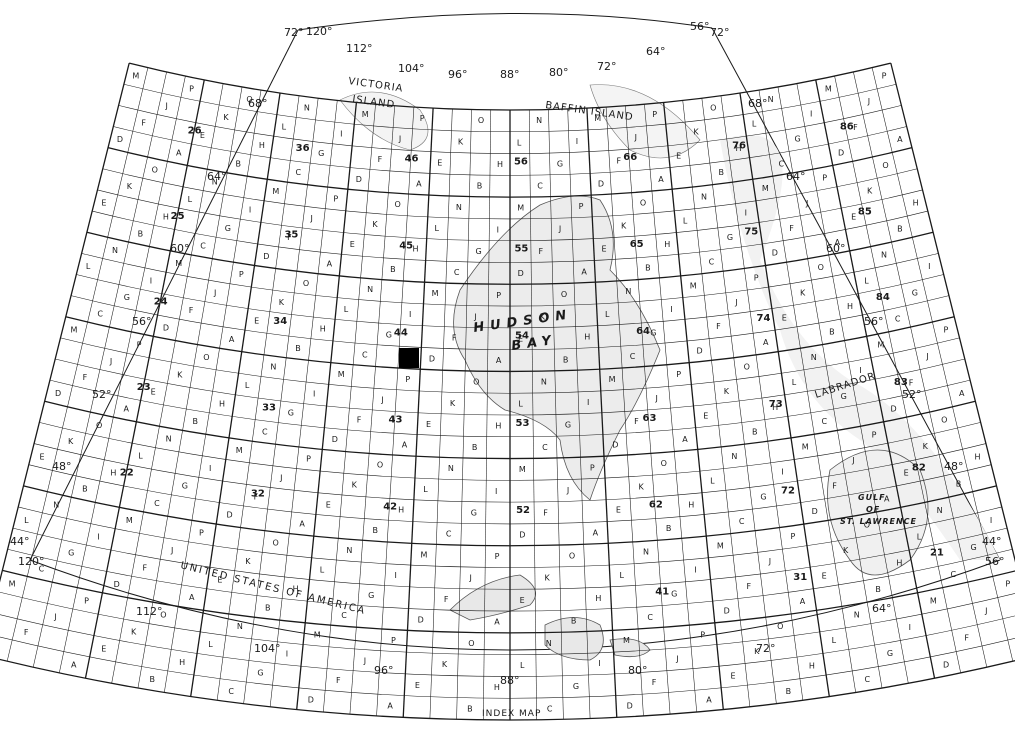  What do you see at coordinates (662, 592) in the screenshot?
I see `sheet-number-label: 41` at bounding box center [662, 592].